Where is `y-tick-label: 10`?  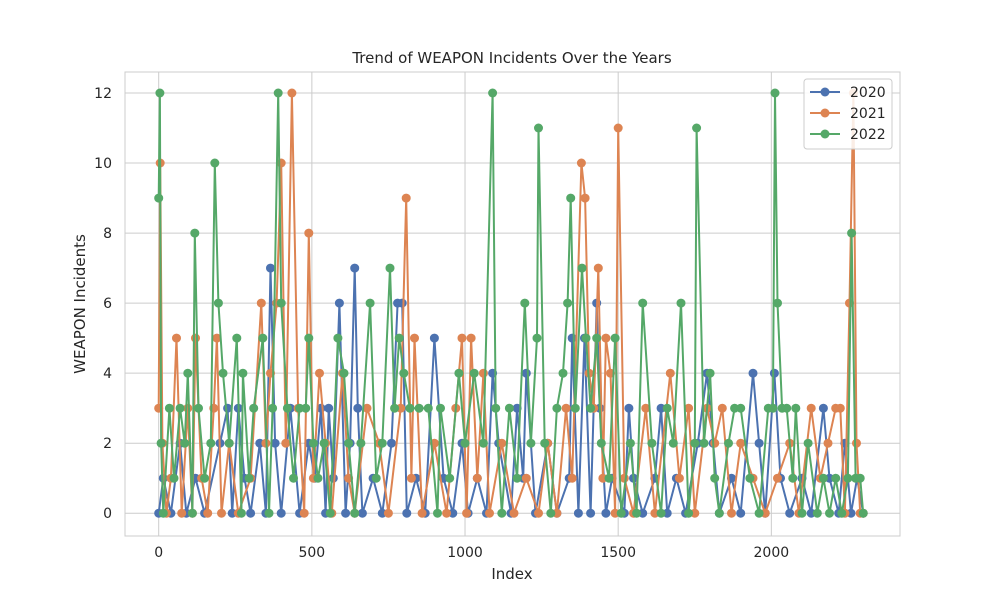 y-tick-label: 10 is located at coordinates (103, 164).